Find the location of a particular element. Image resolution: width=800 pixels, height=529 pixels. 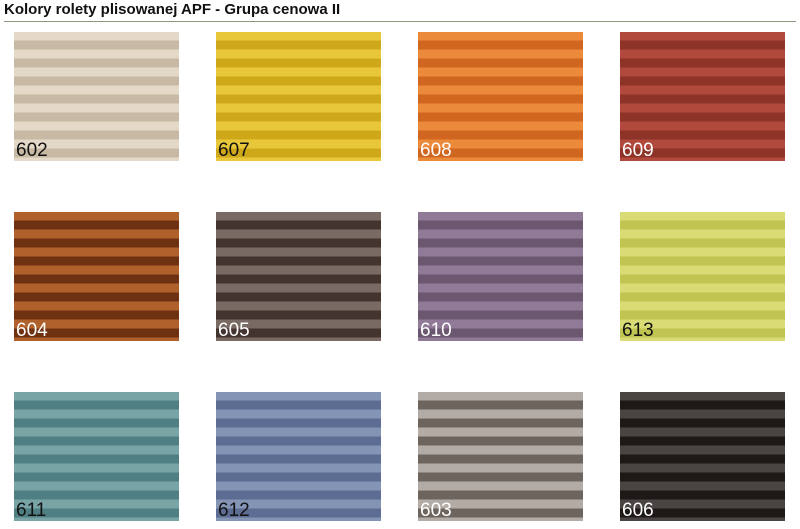

color-swatch-609: 609 is located at coordinates (702, 96).